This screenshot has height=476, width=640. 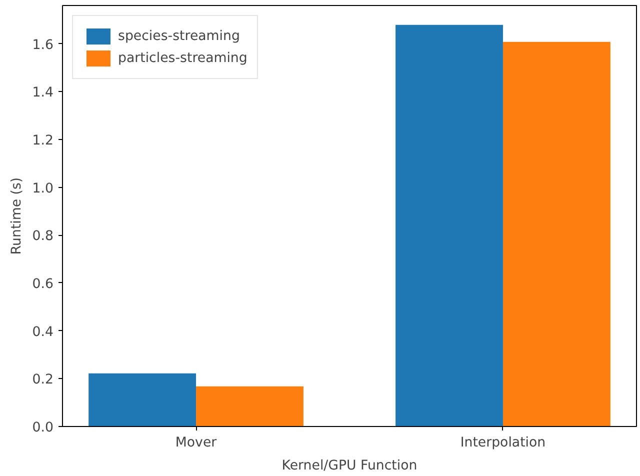 What do you see at coordinates (43, 428) in the screenshot?
I see `y-tick-label: 0.0` at bounding box center [43, 428].